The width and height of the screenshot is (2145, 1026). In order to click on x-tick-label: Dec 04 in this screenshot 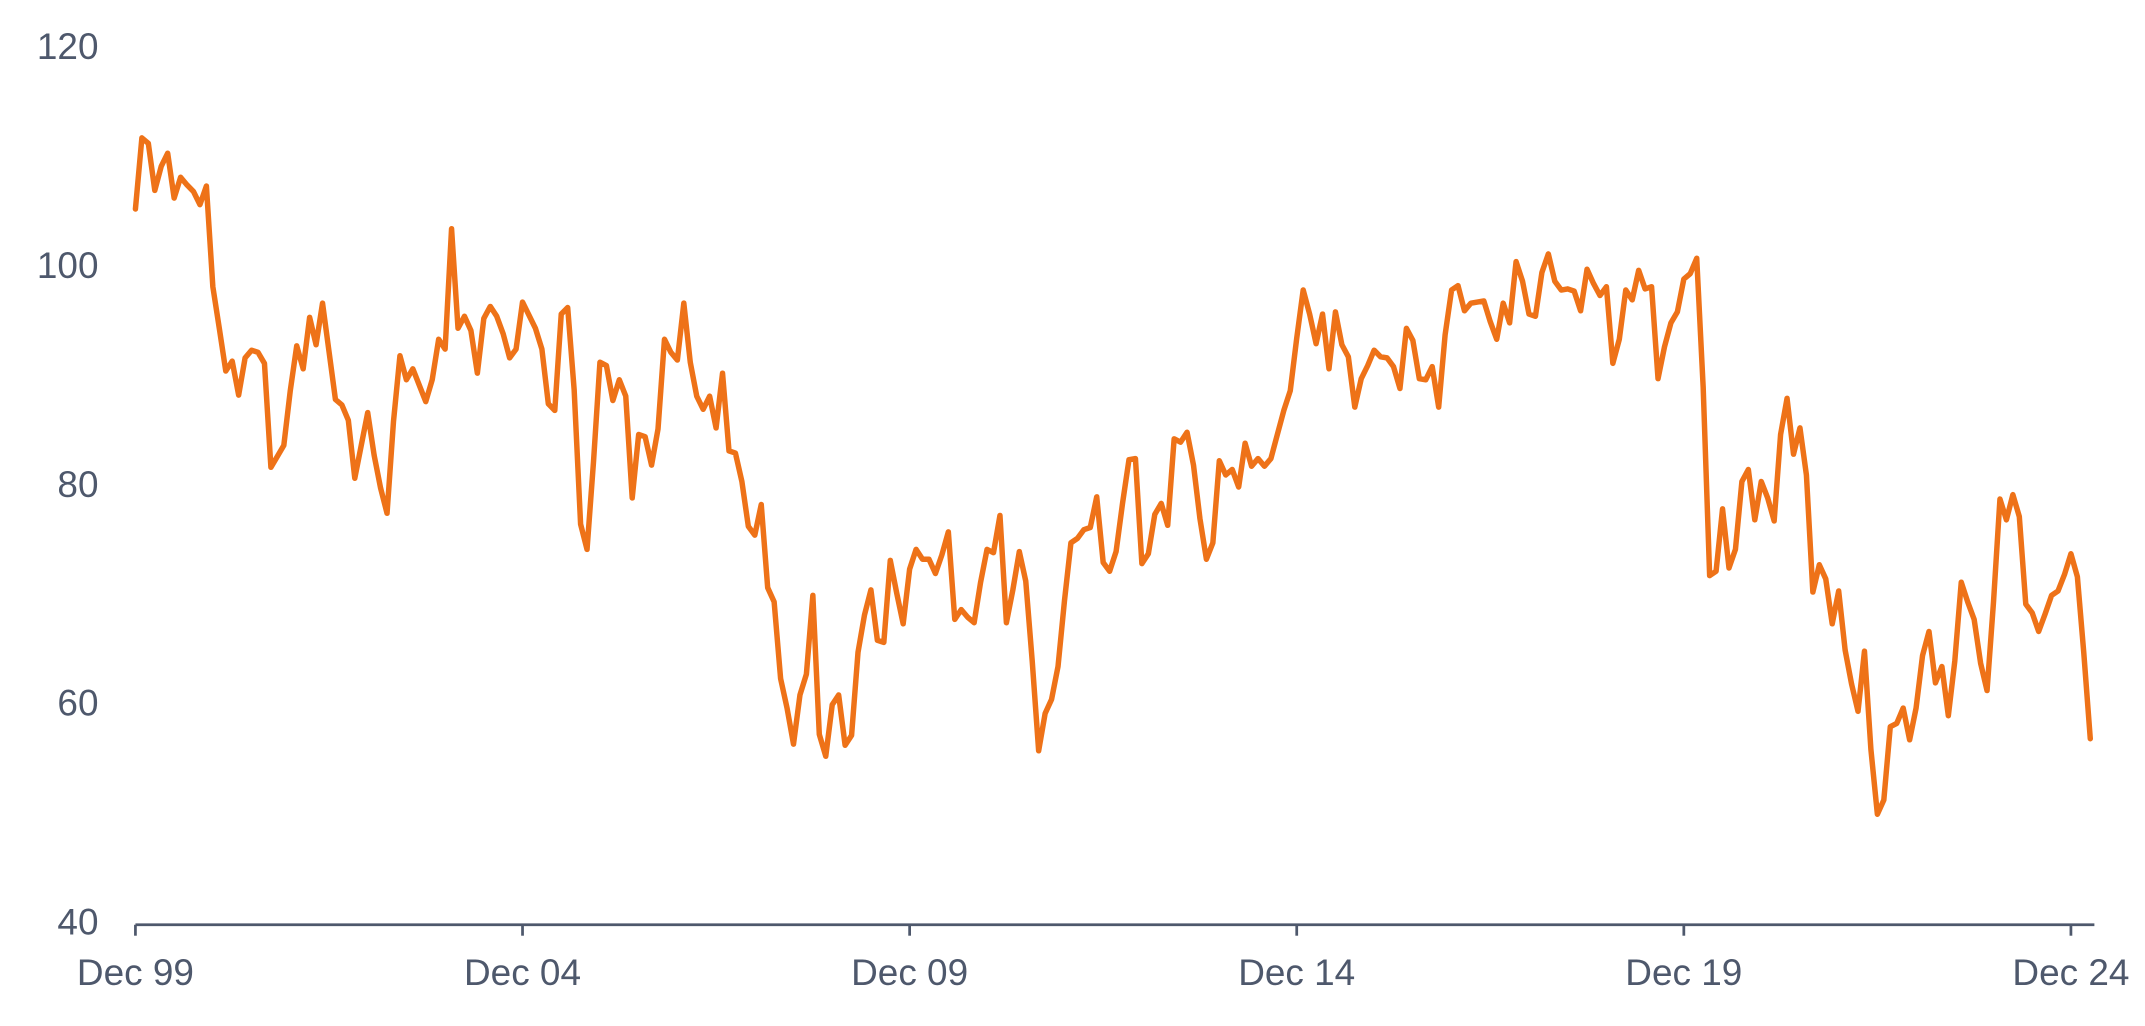, I will do `click(522, 972)`.